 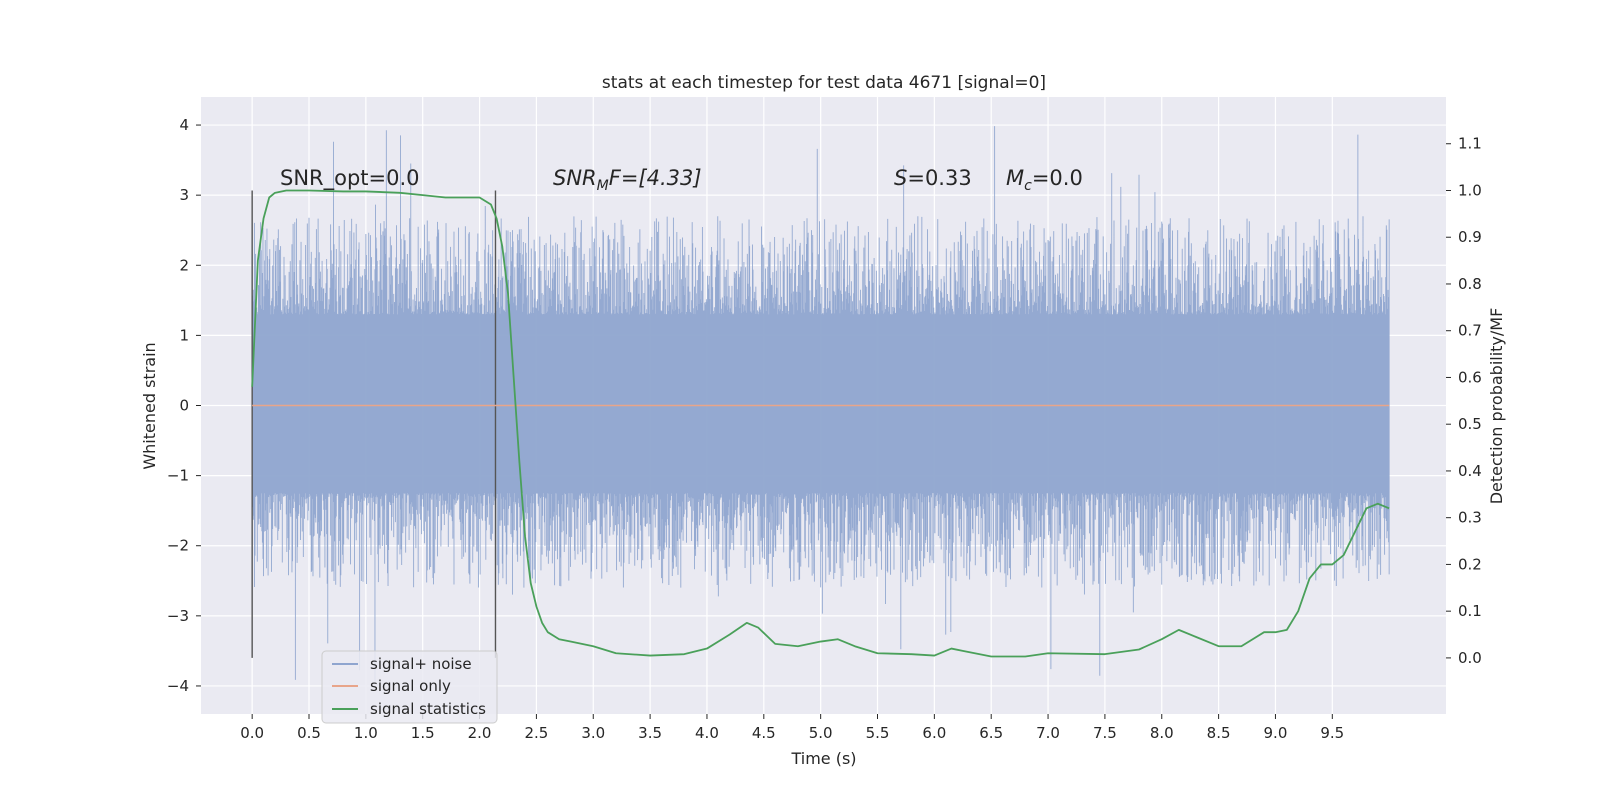 I want to click on x-tick-label: 1.0, so click(x=366, y=733).